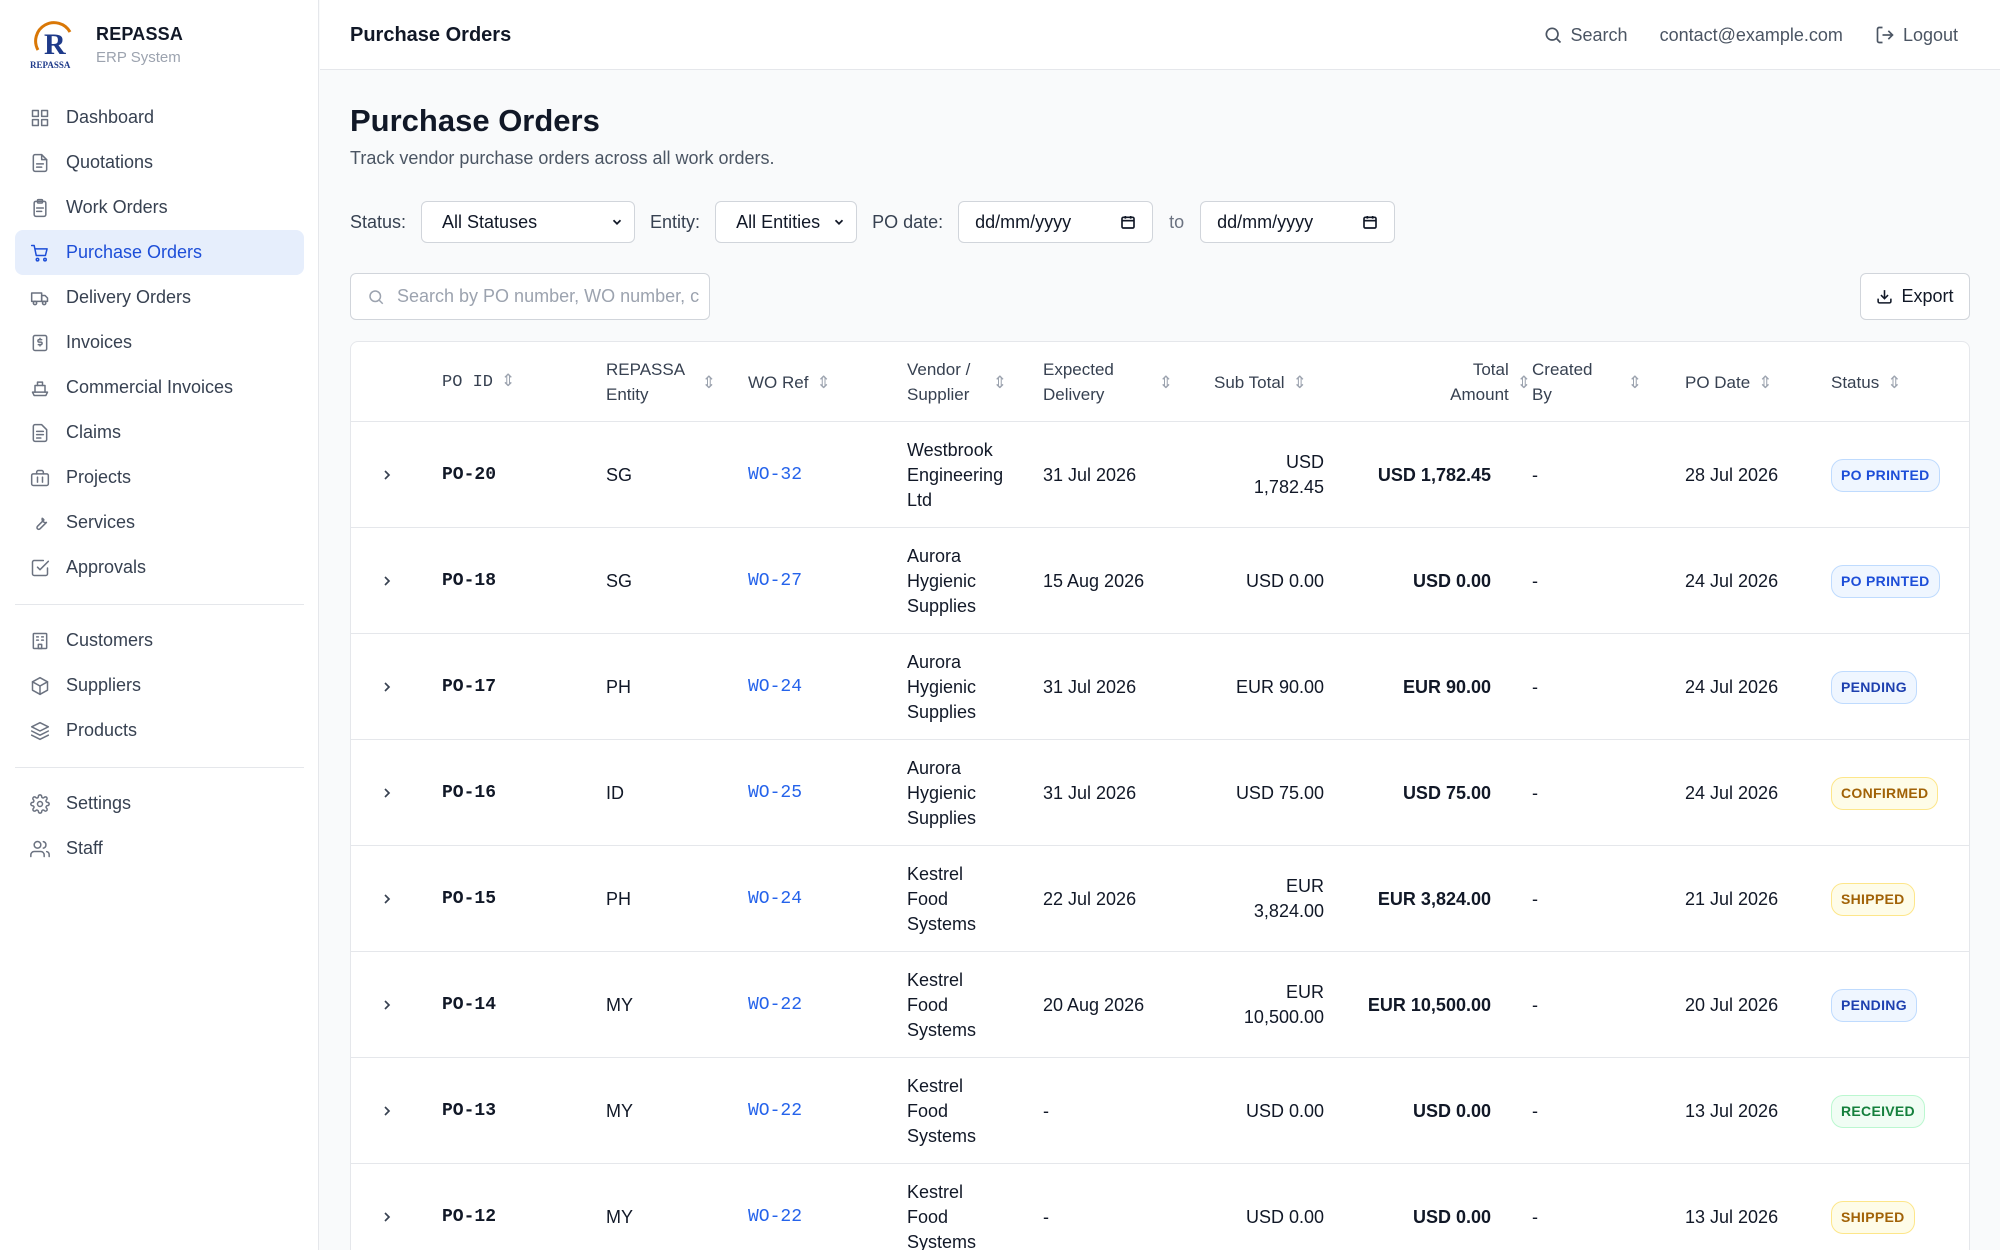 Image resolution: width=2000 pixels, height=1250 pixels. What do you see at coordinates (159, 640) in the screenshot?
I see `sidebar-item-customers: Customers` at bounding box center [159, 640].